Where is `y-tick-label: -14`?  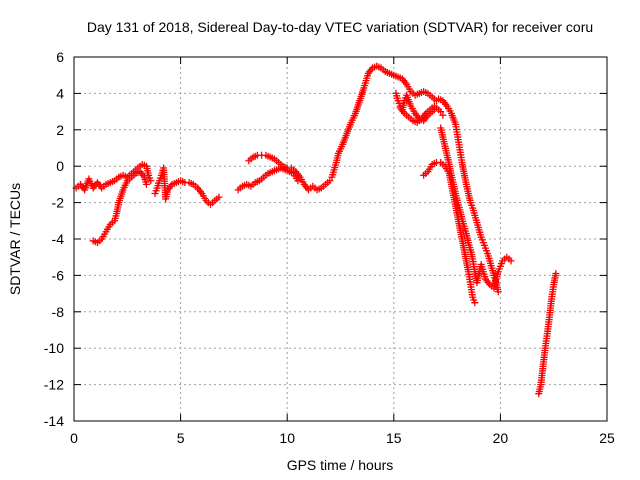
y-tick-label: -14 is located at coordinates (54, 421).